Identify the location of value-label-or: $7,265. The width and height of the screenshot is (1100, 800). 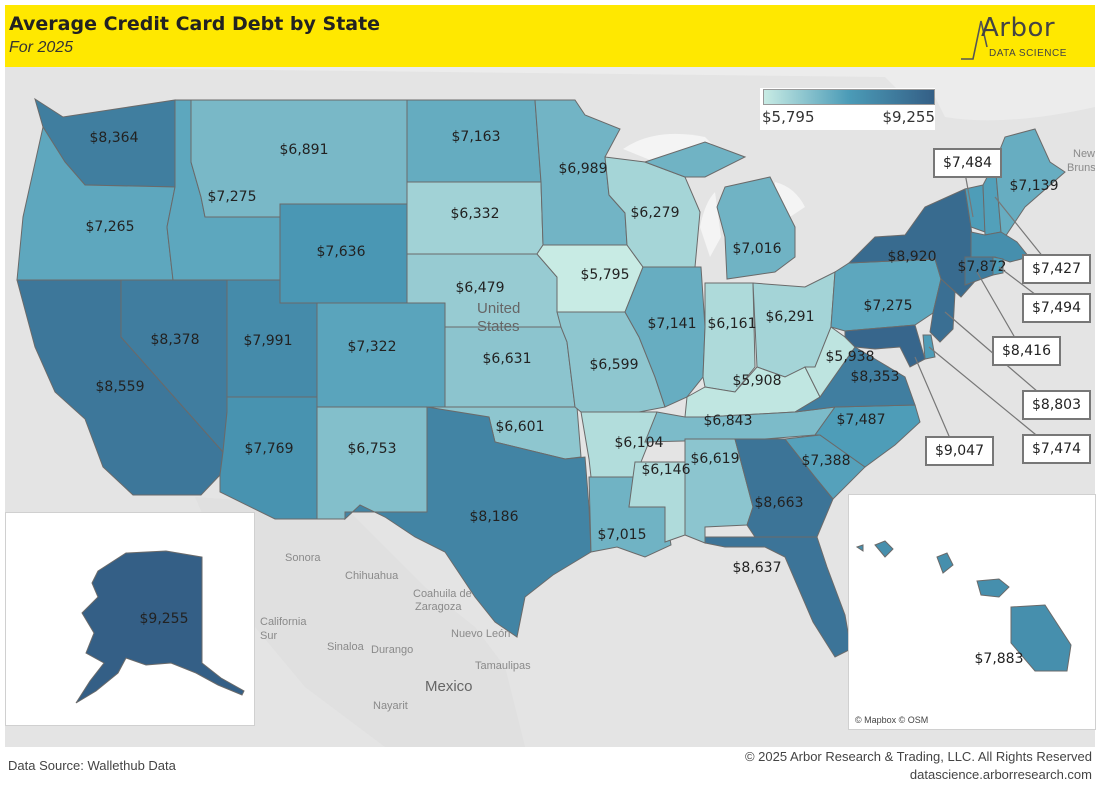
(110, 227).